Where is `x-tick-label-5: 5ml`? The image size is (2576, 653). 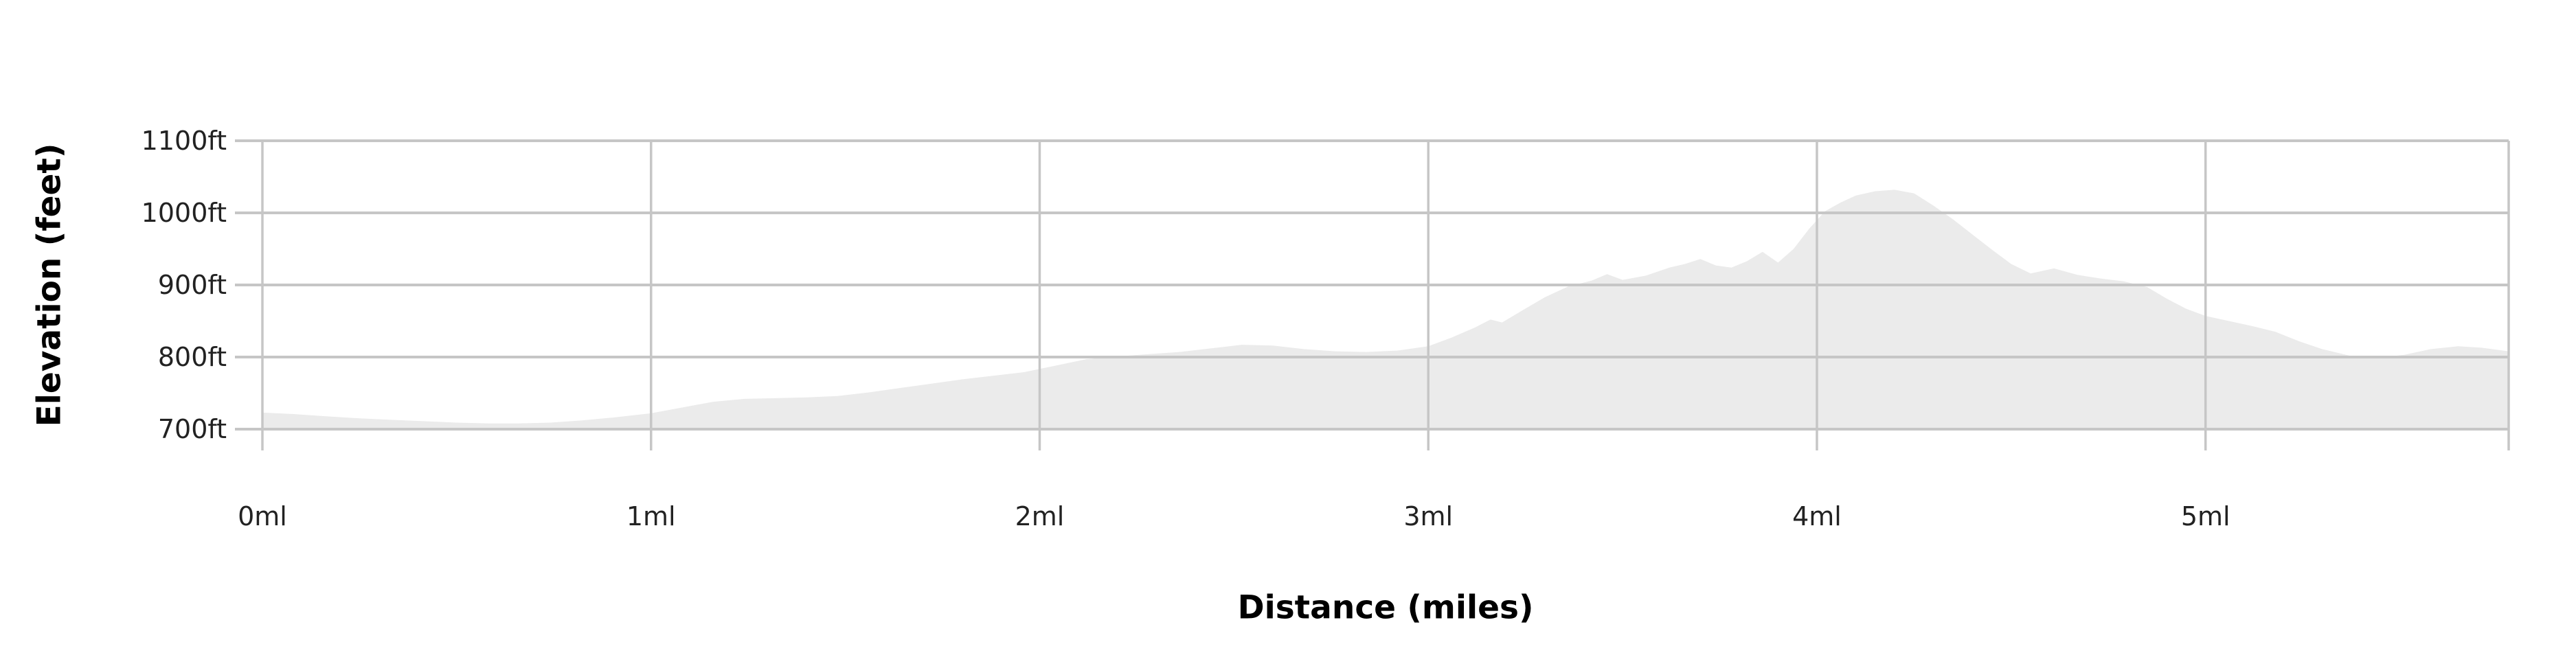
x-tick-label-5: 5ml is located at coordinates (2205, 516).